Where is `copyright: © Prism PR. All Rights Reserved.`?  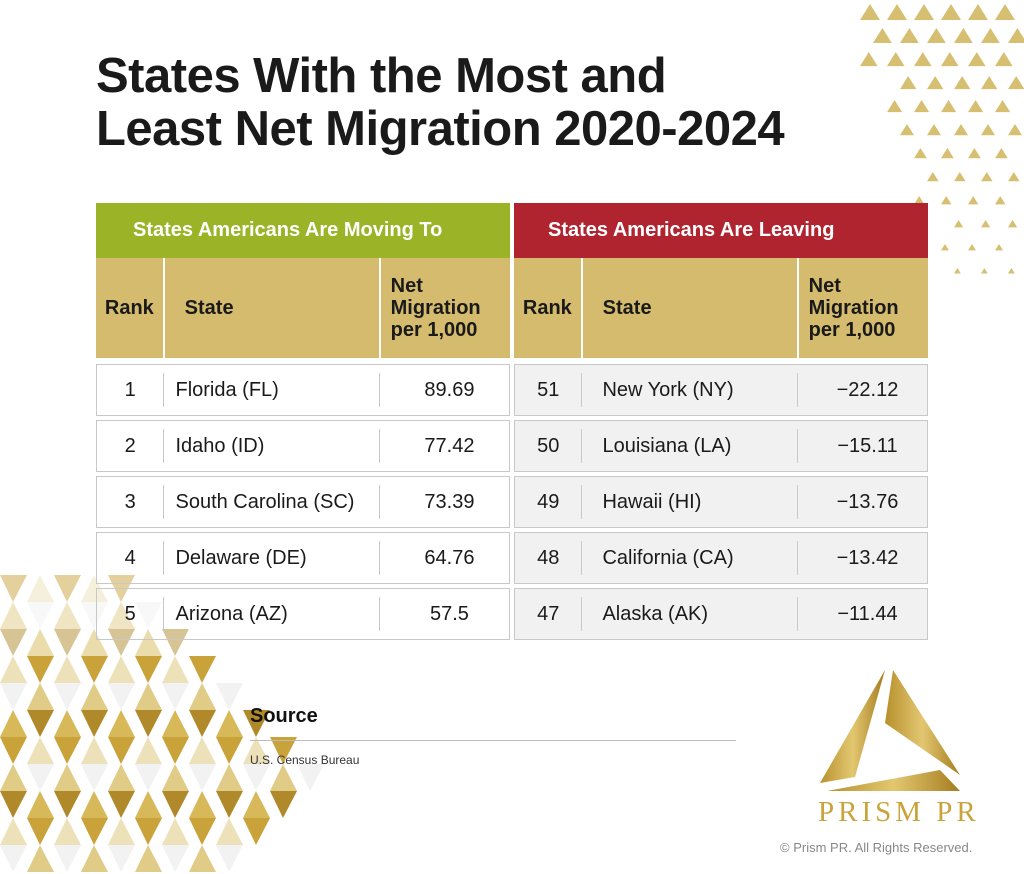 copyright: © Prism PR. All Rights Reserved. is located at coordinates (876, 847).